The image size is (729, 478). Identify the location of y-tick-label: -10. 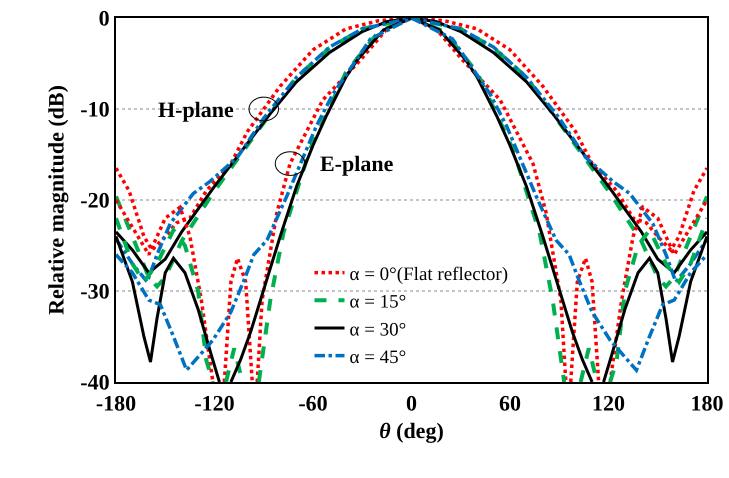
(95, 109).